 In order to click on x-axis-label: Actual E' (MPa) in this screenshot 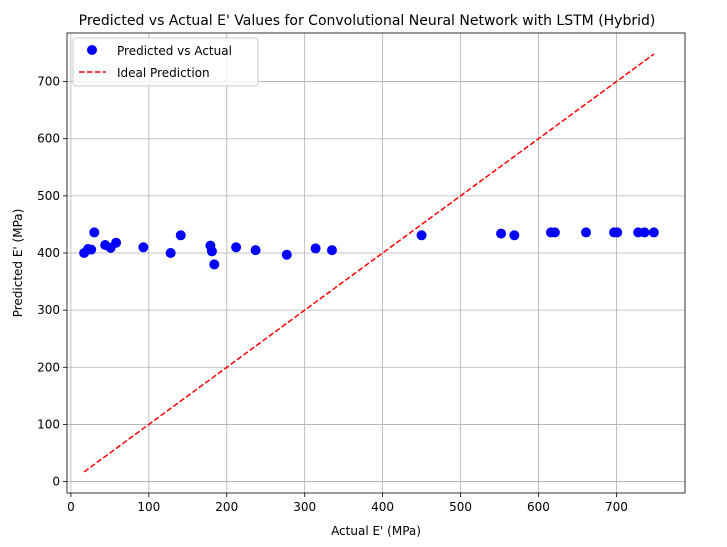, I will do `click(376, 531)`.